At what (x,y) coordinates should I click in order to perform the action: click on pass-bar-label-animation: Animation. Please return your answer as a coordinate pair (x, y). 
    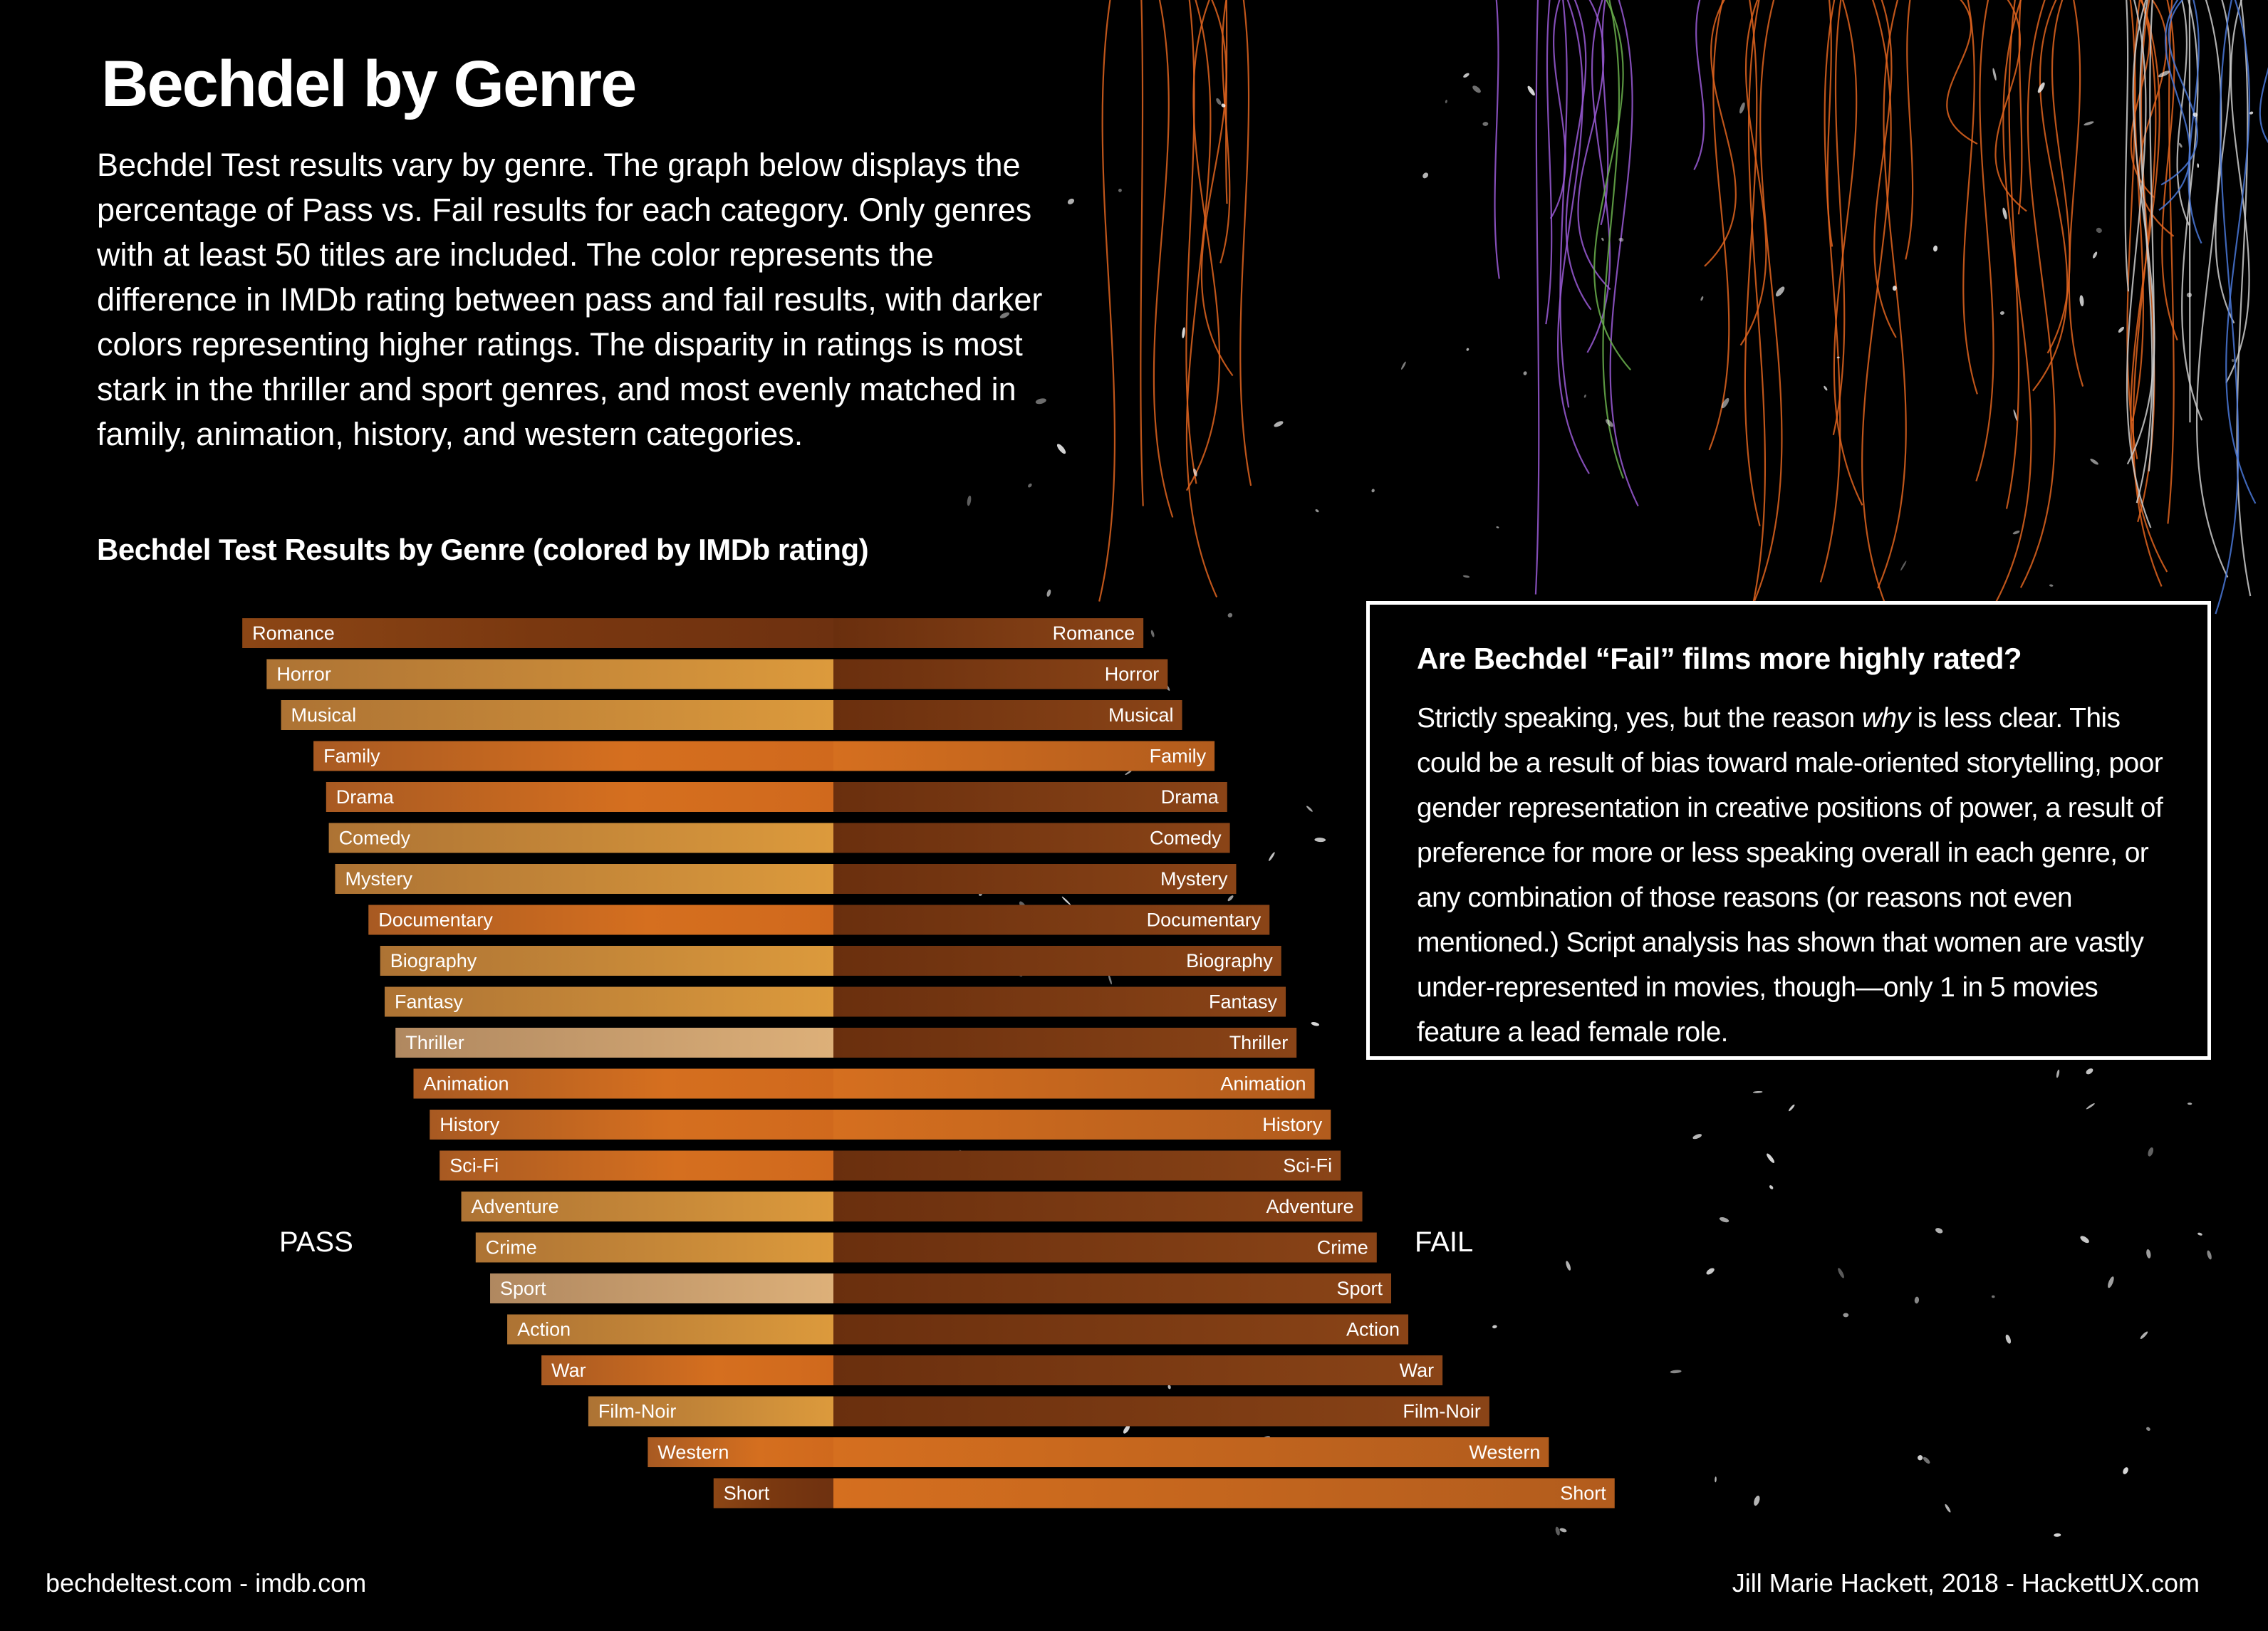
    Looking at the image, I should click on (466, 1084).